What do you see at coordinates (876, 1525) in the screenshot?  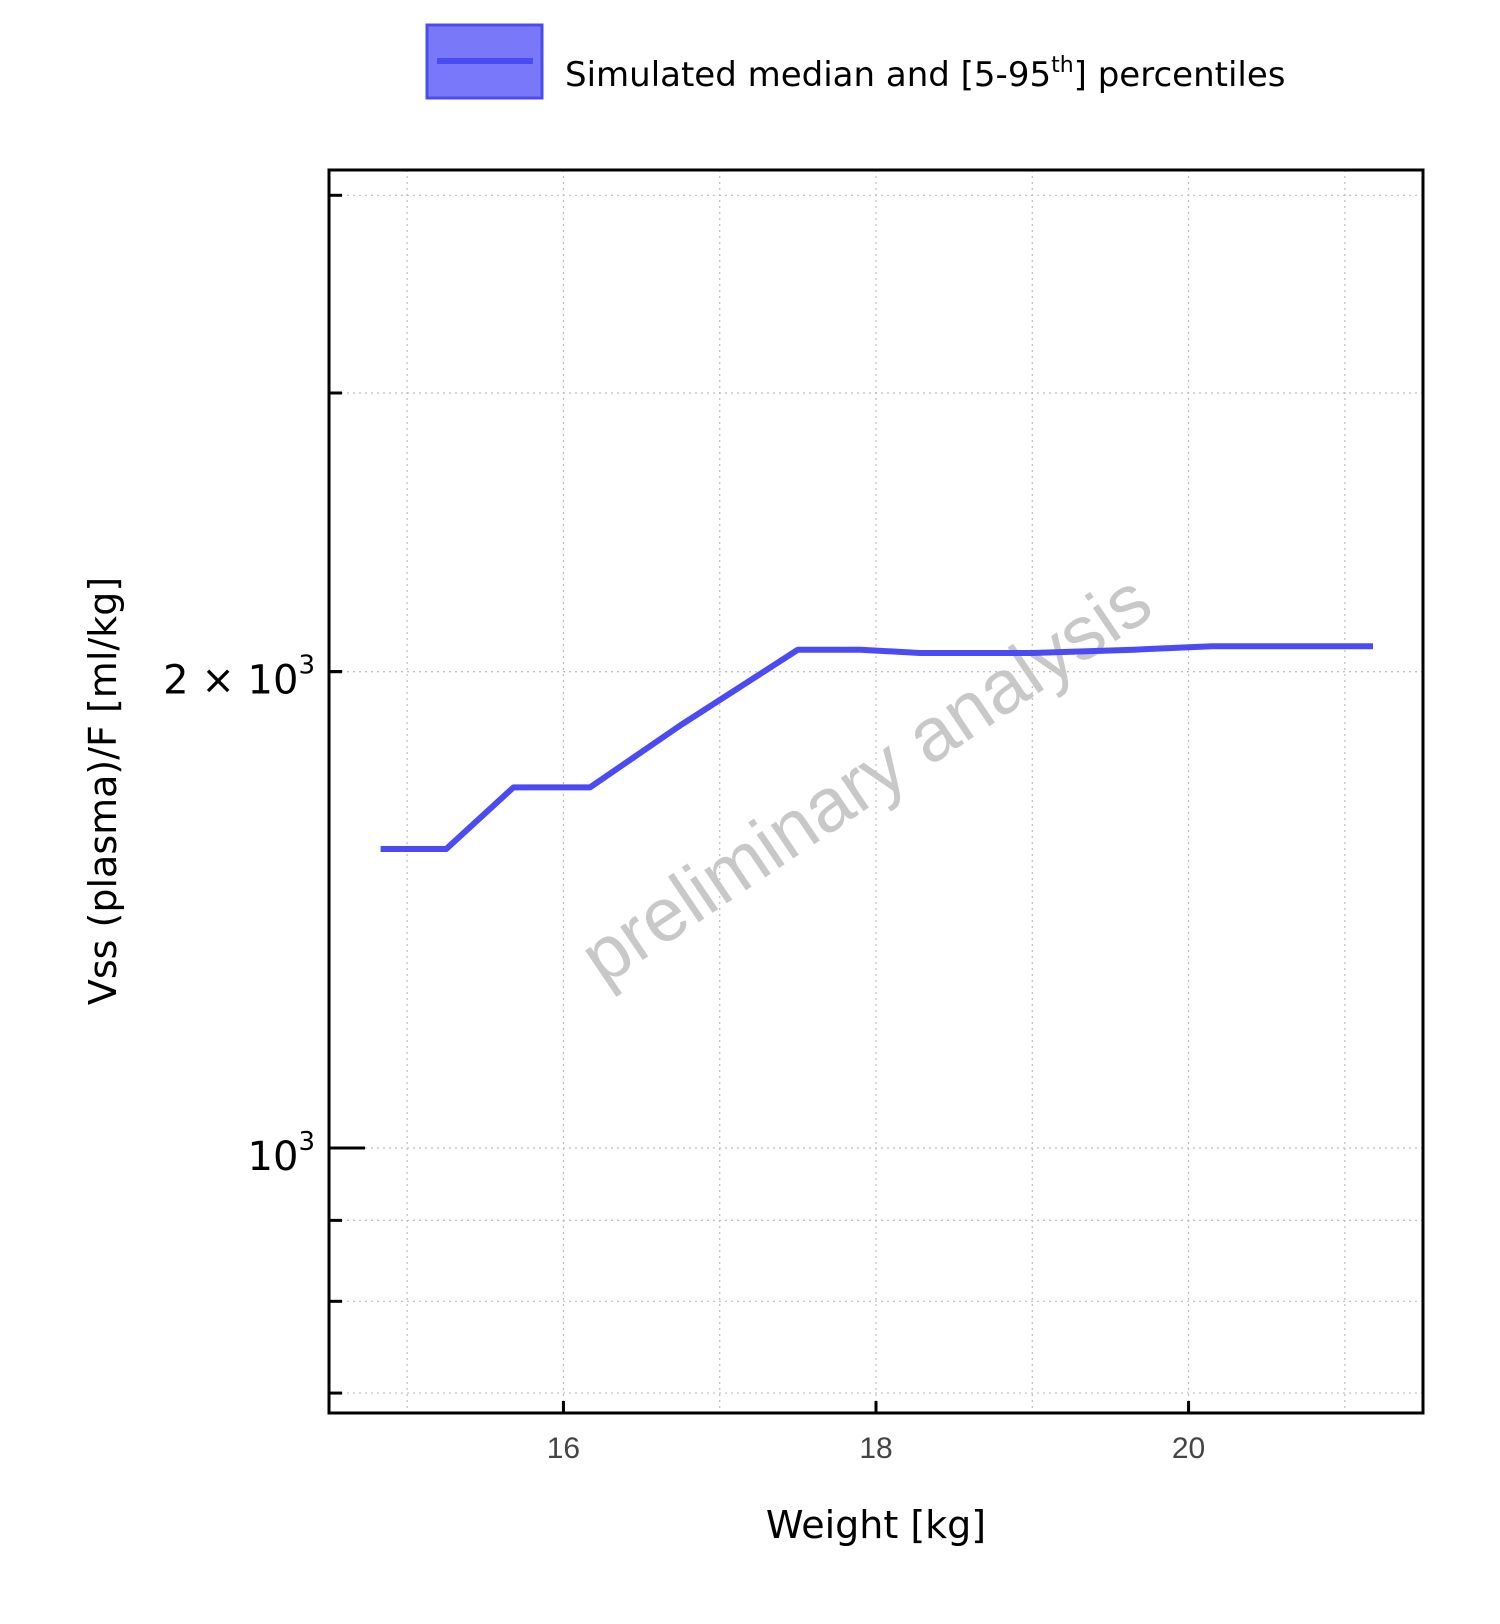 I see `x-axis-title: Weight [kg]` at bounding box center [876, 1525].